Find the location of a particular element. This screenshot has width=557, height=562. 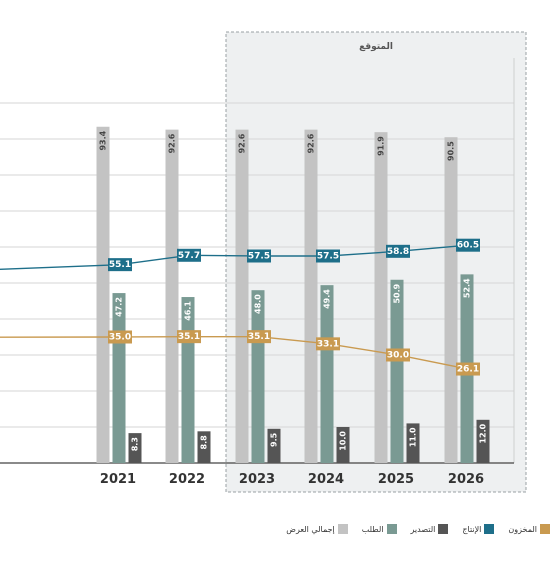

bar-data-label: 90.5 is located at coordinates (451, 151).